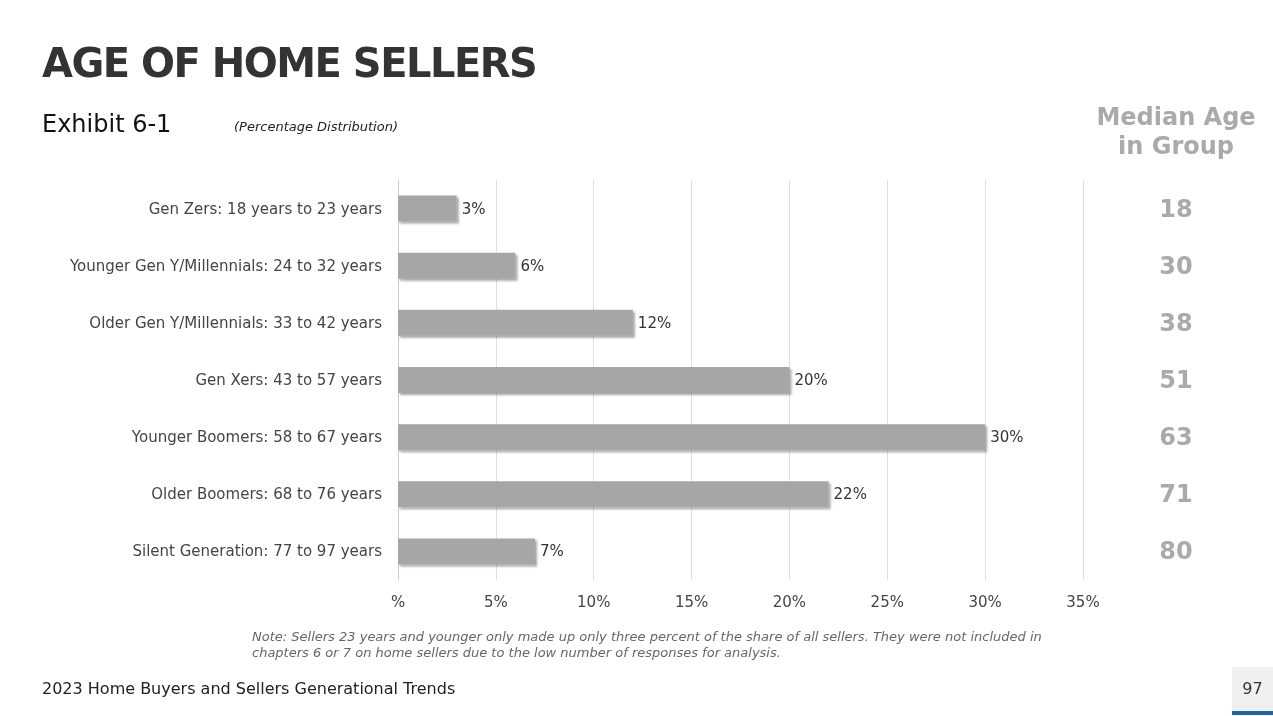 This screenshot has height=716, width=1273. What do you see at coordinates (552, 551) in the screenshot?
I see `data-label: 7%` at bounding box center [552, 551].